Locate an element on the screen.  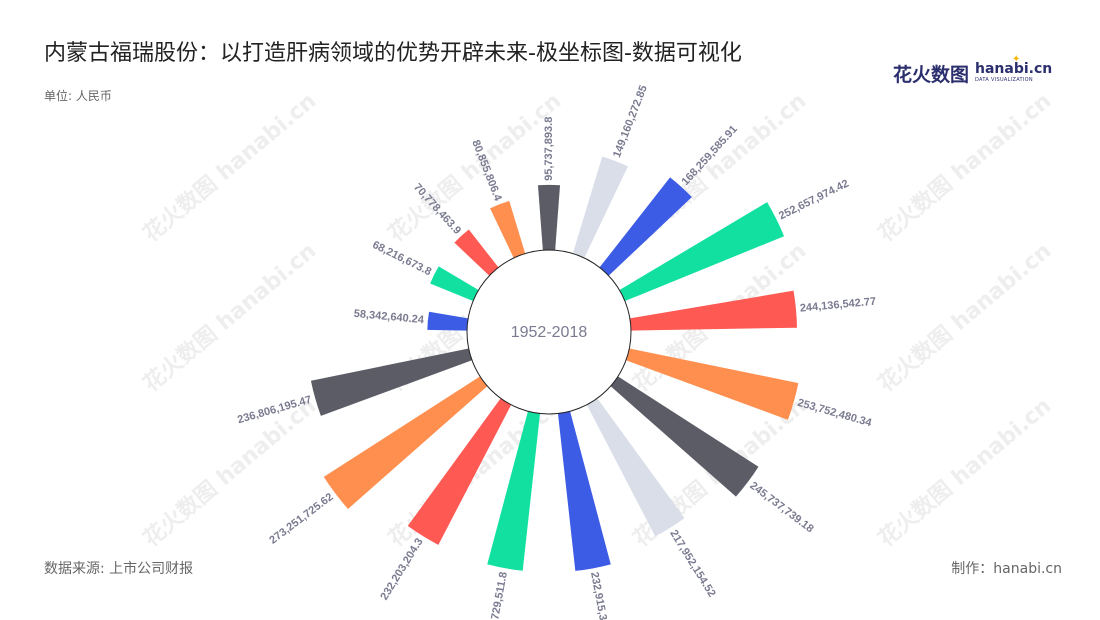
bar-value-label: 149,160,272.85 is located at coordinates (630, 122).